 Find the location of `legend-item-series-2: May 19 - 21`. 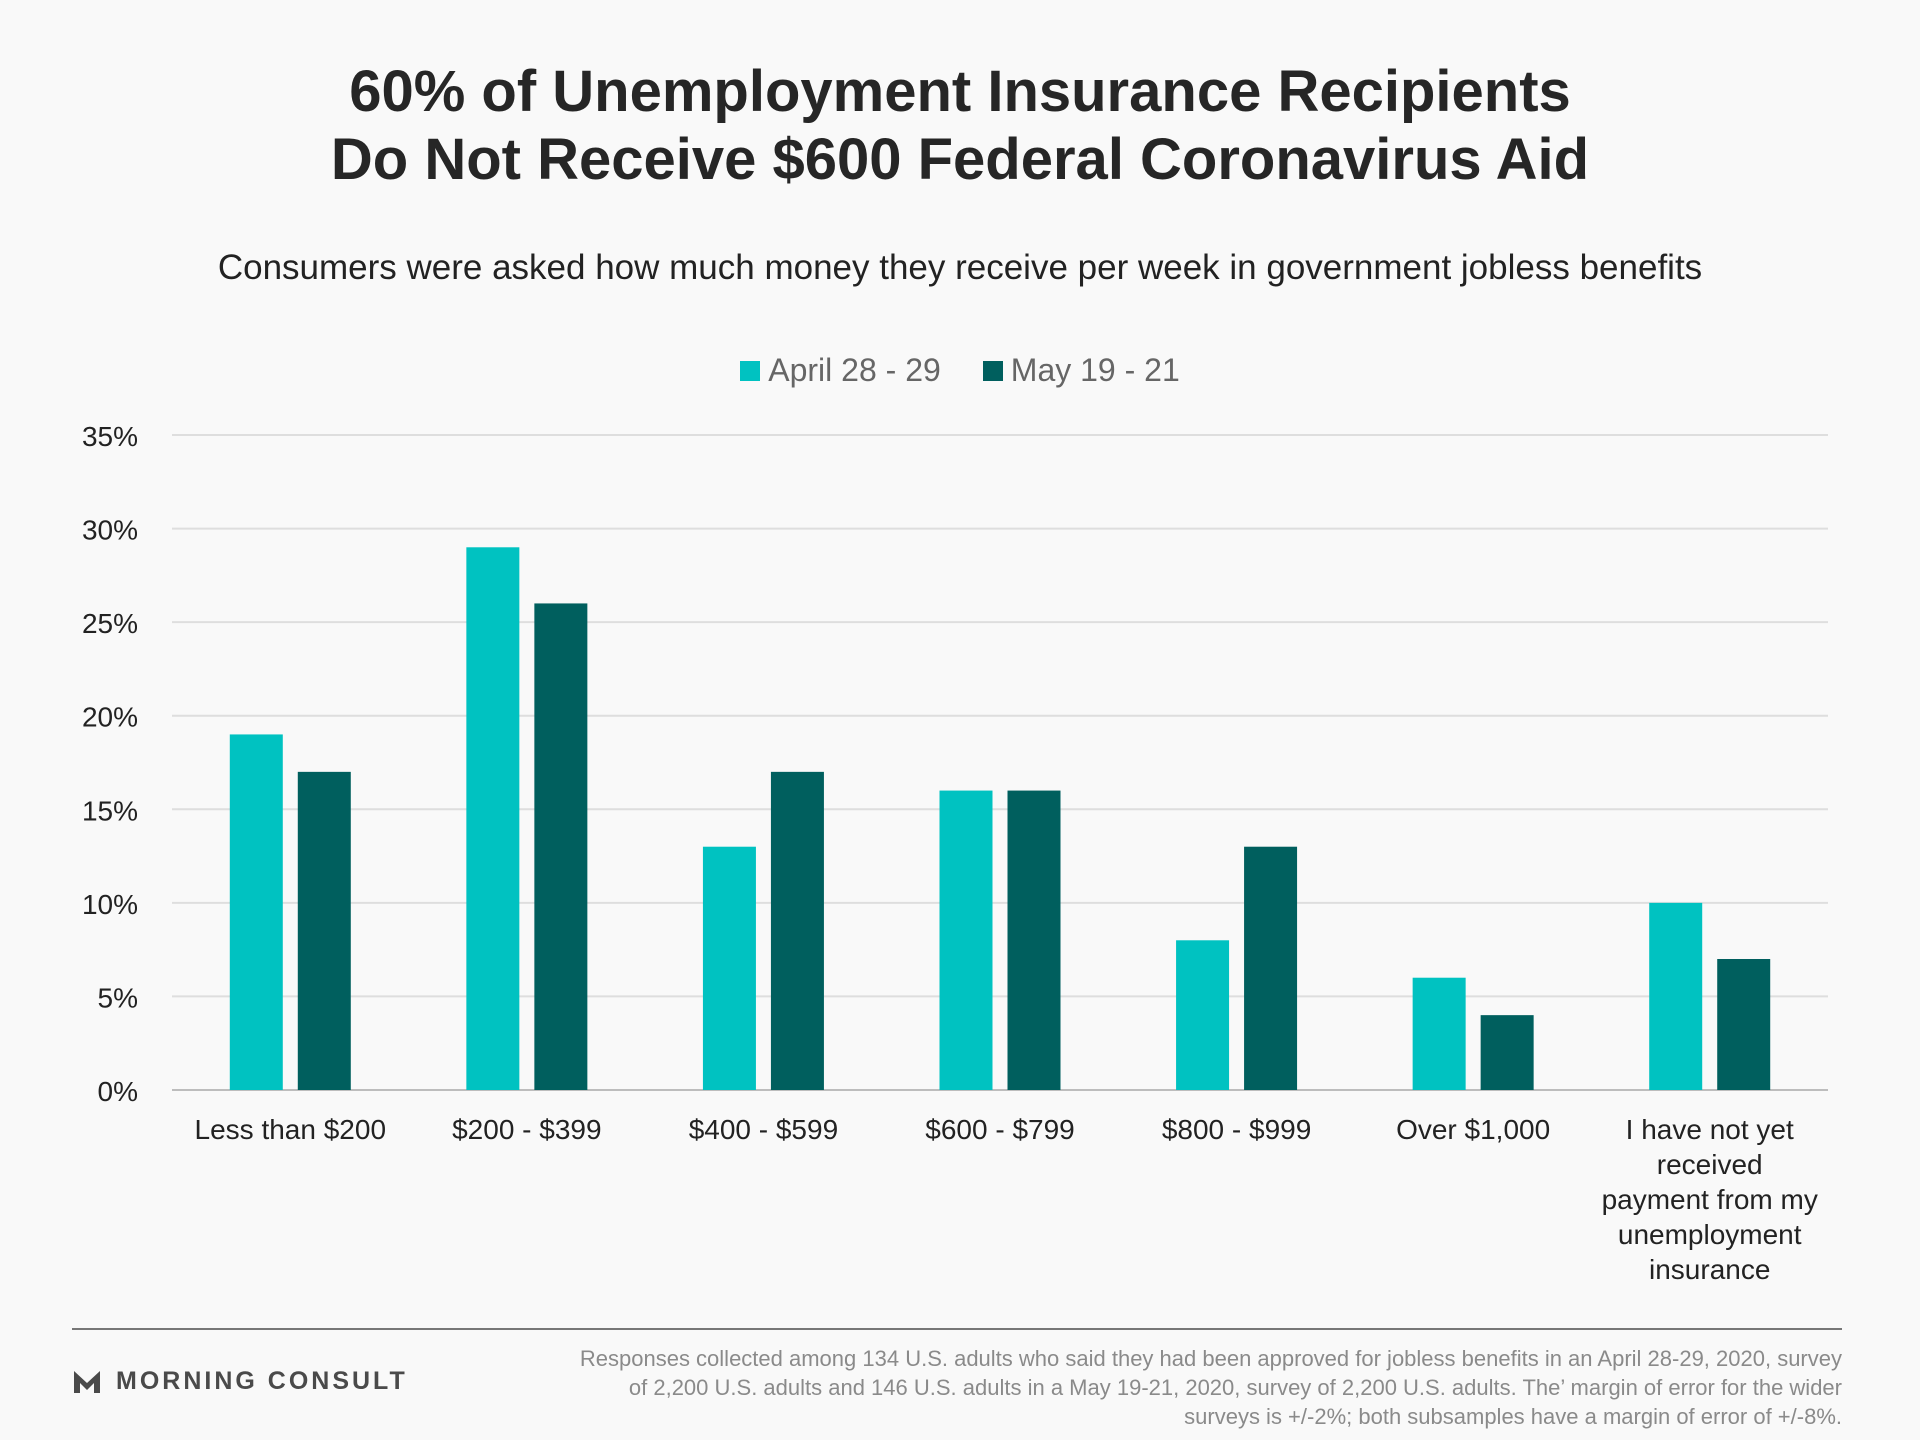

legend-item-series-2: May 19 - 21 is located at coordinates (1081, 370).